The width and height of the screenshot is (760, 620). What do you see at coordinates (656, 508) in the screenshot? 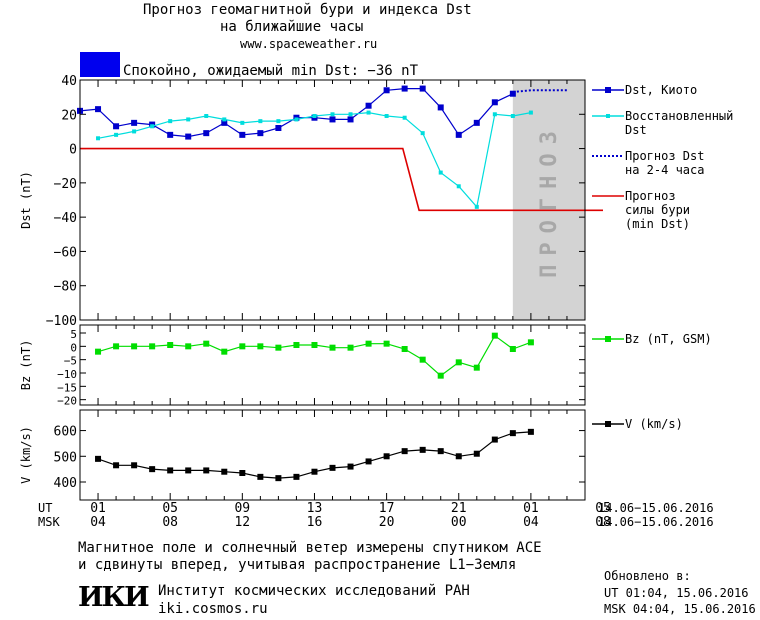
I see `ut-range: 14.06−15.06.2016` at bounding box center [656, 508].